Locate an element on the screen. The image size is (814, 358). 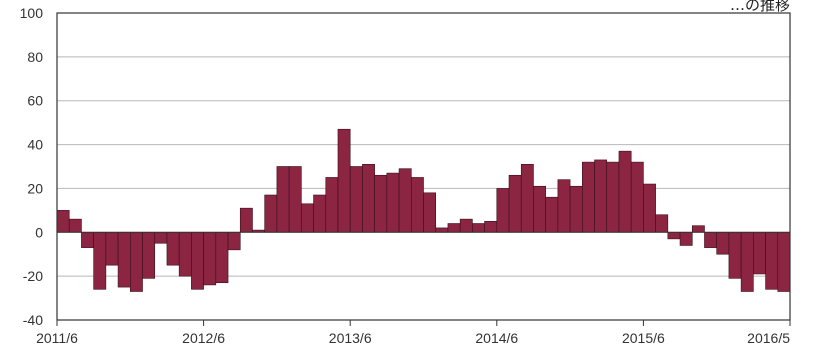
x-tick-label: 2012/6 is located at coordinates (203, 338).